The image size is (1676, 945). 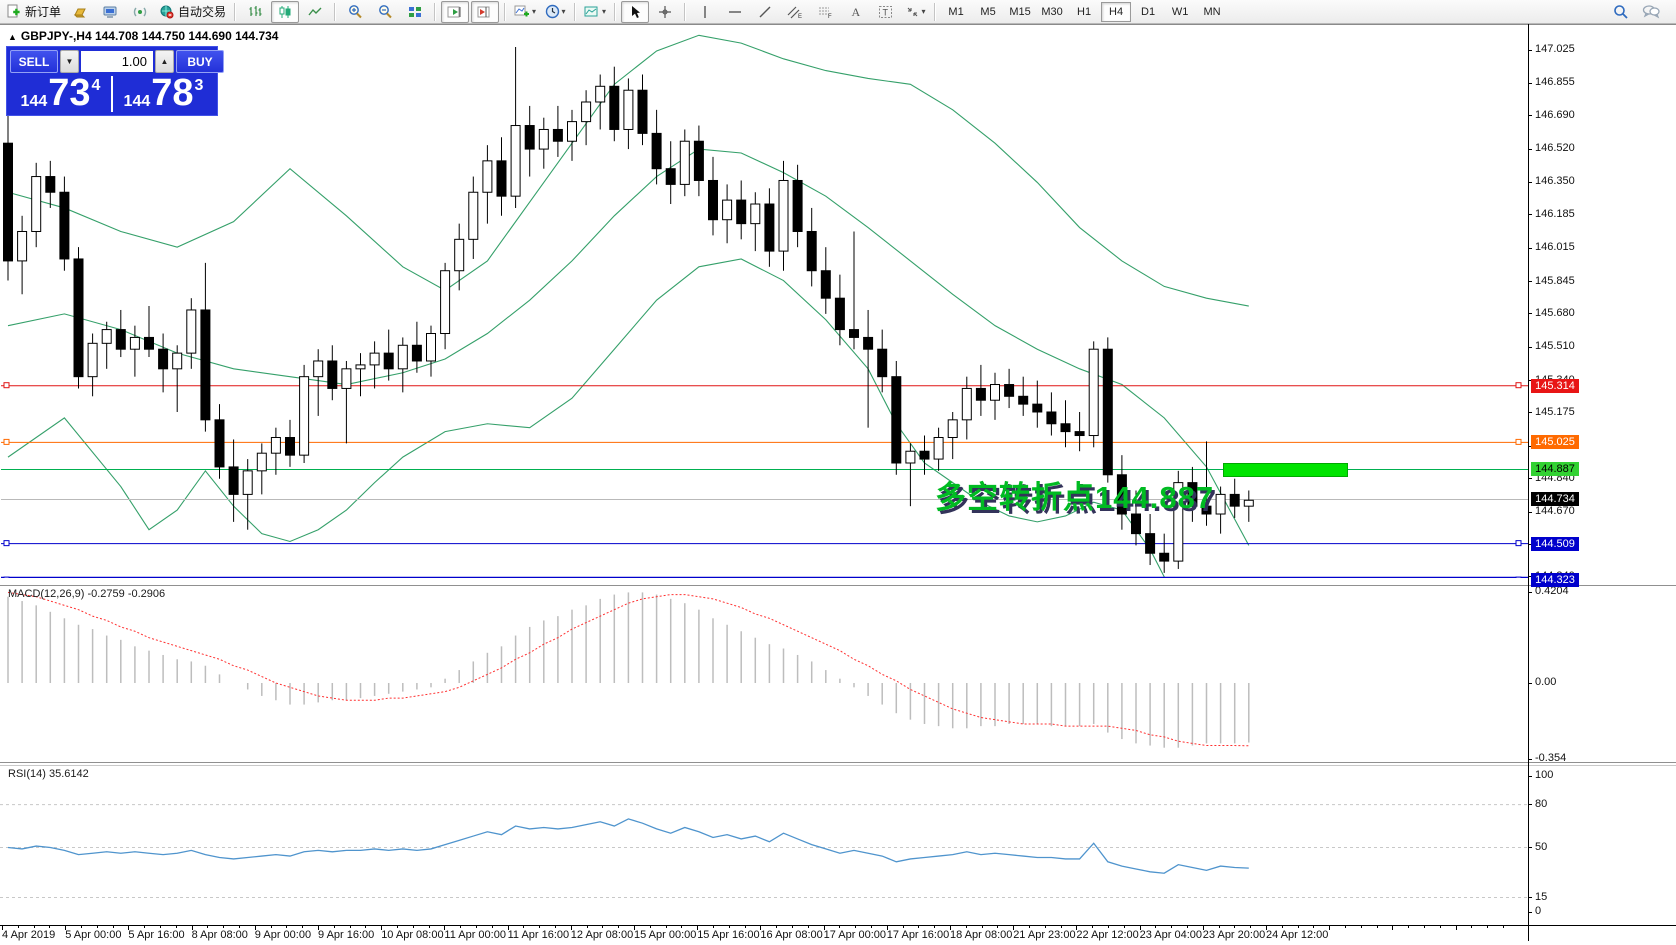 What do you see at coordinates (1555, 469) in the screenshot?
I see `price-level-label: 144.887` at bounding box center [1555, 469].